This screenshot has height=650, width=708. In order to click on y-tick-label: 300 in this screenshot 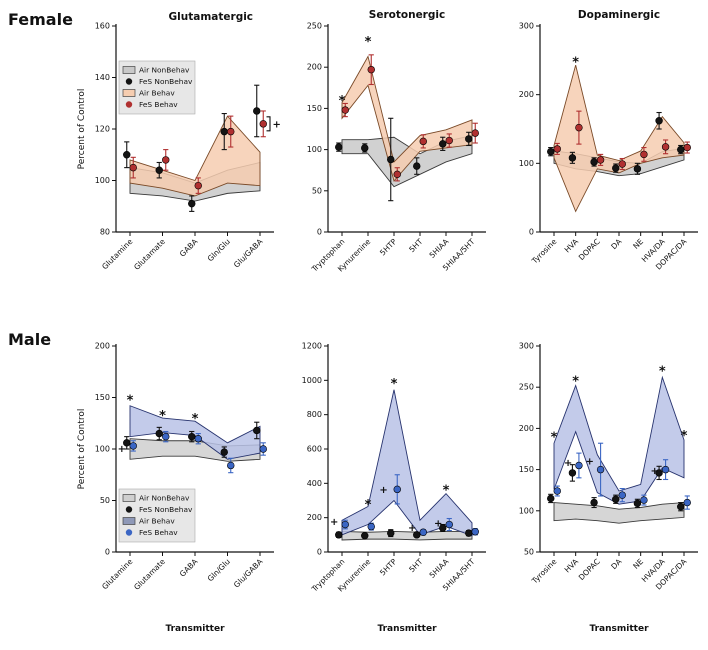, I will do `click(526, 26)`.